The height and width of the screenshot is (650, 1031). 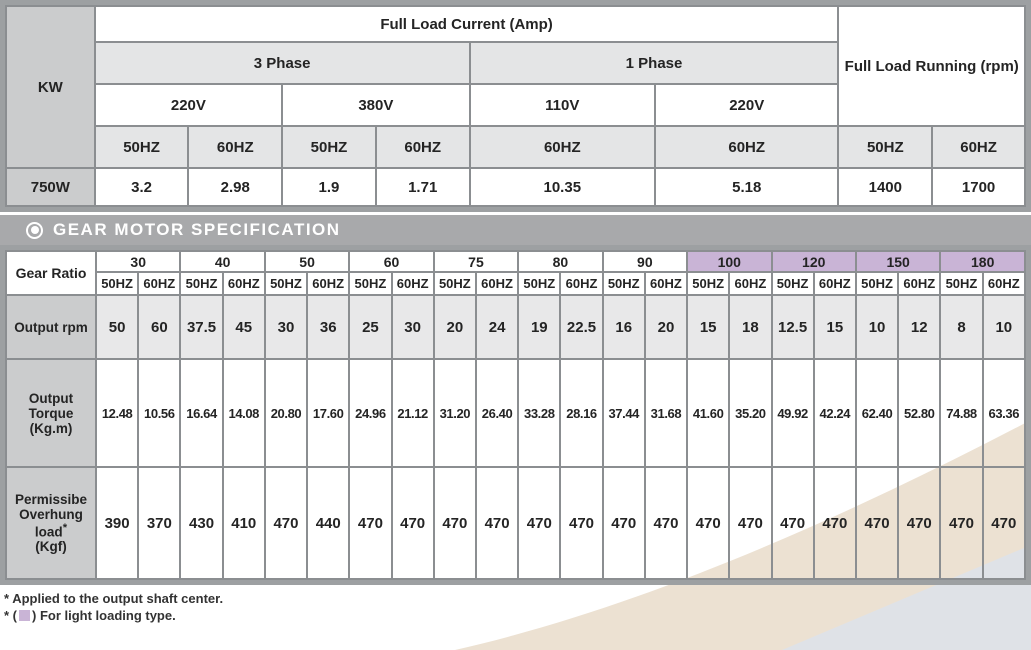 What do you see at coordinates (813, 261) in the screenshot?
I see `gear-ratio-120: 120` at bounding box center [813, 261].